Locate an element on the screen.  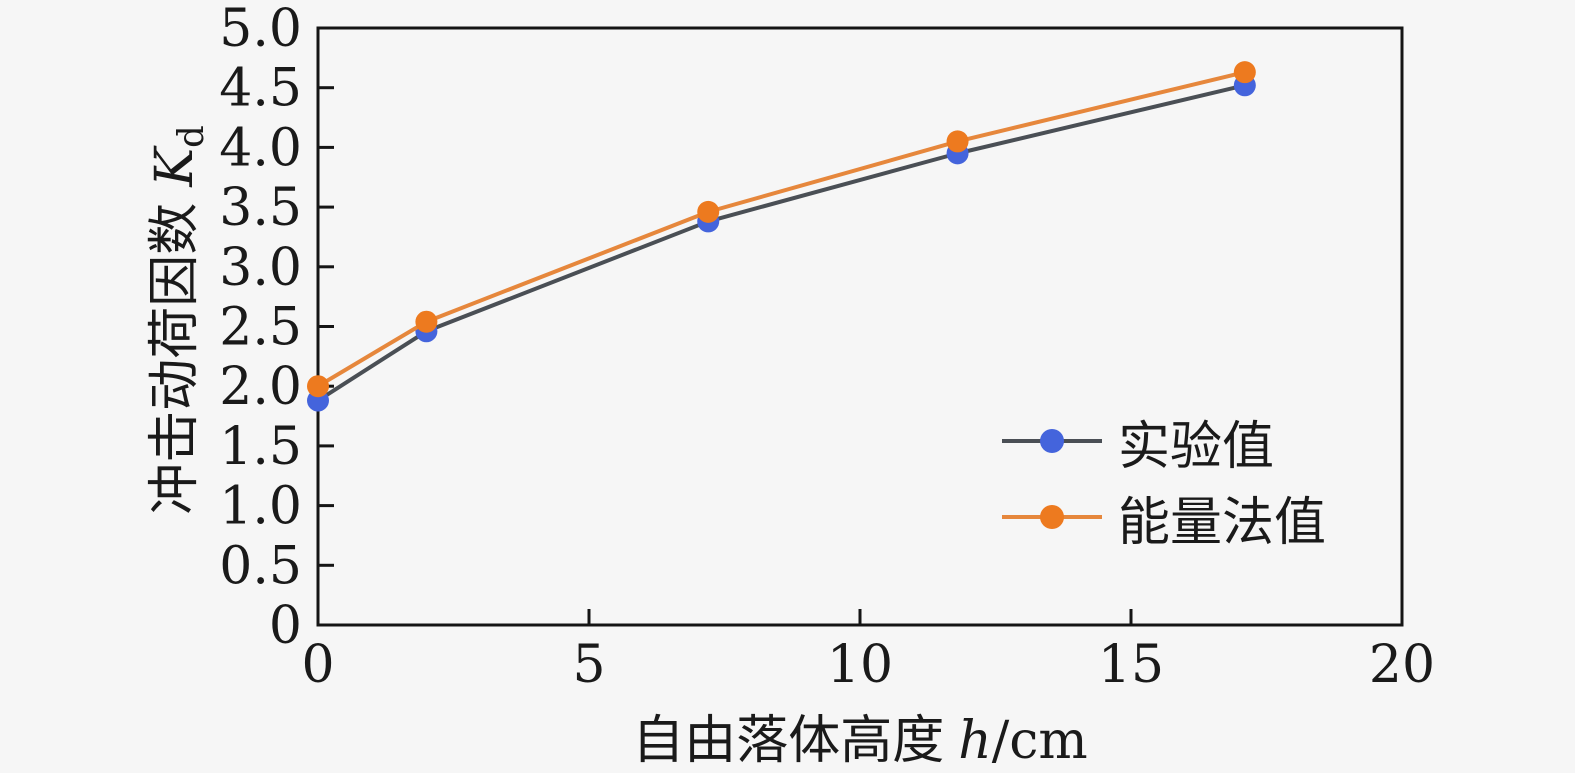
y-tick-label: 1.0 is located at coordinates (260, 507).